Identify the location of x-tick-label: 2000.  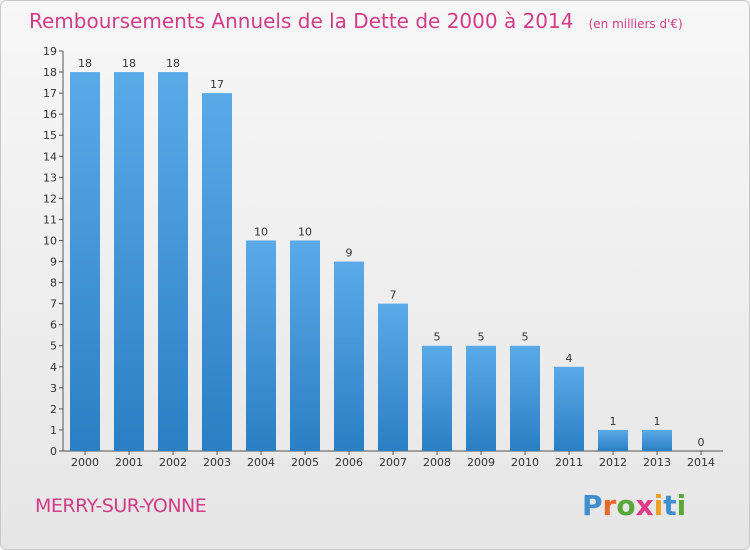
(85, 462).